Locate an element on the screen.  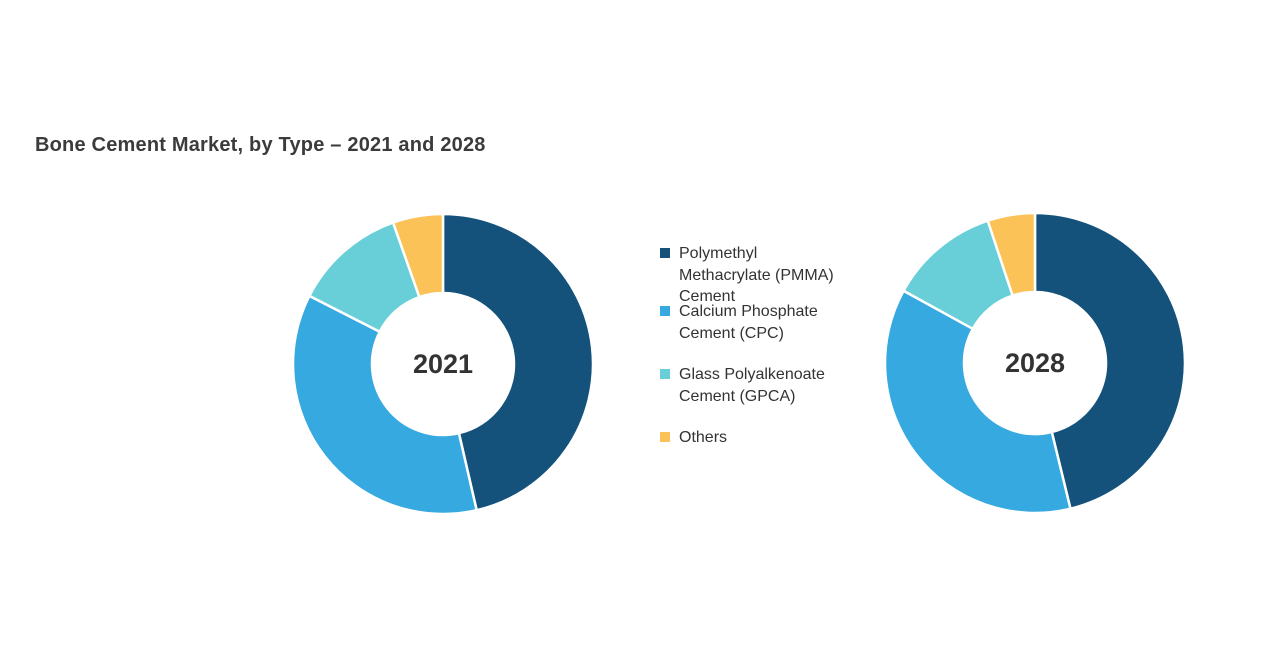
legend-swatch-pmma-icon is located at coordinates (665, 253).